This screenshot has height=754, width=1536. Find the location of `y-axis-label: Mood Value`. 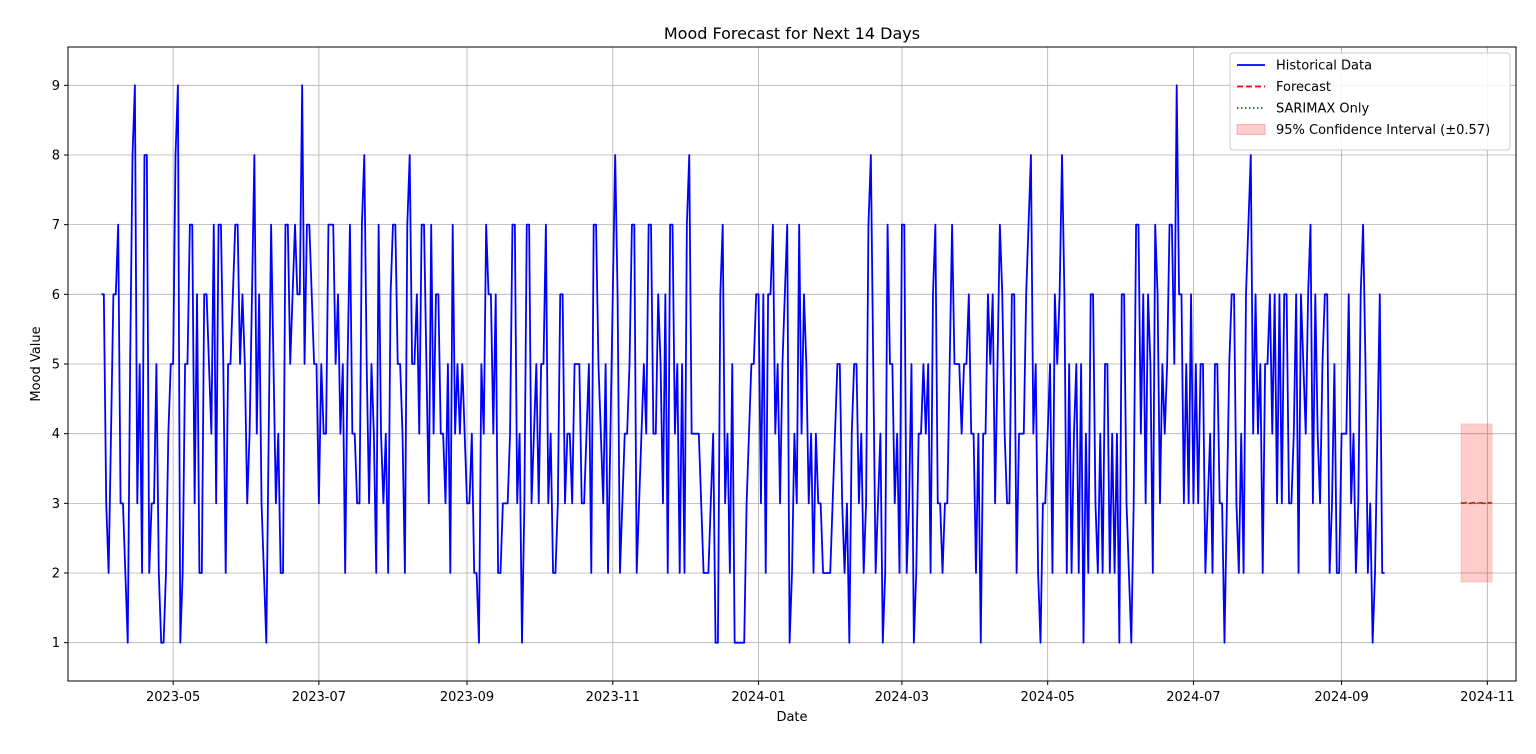

y-axis-label: Mood Value is located at coordinates (36, 363).